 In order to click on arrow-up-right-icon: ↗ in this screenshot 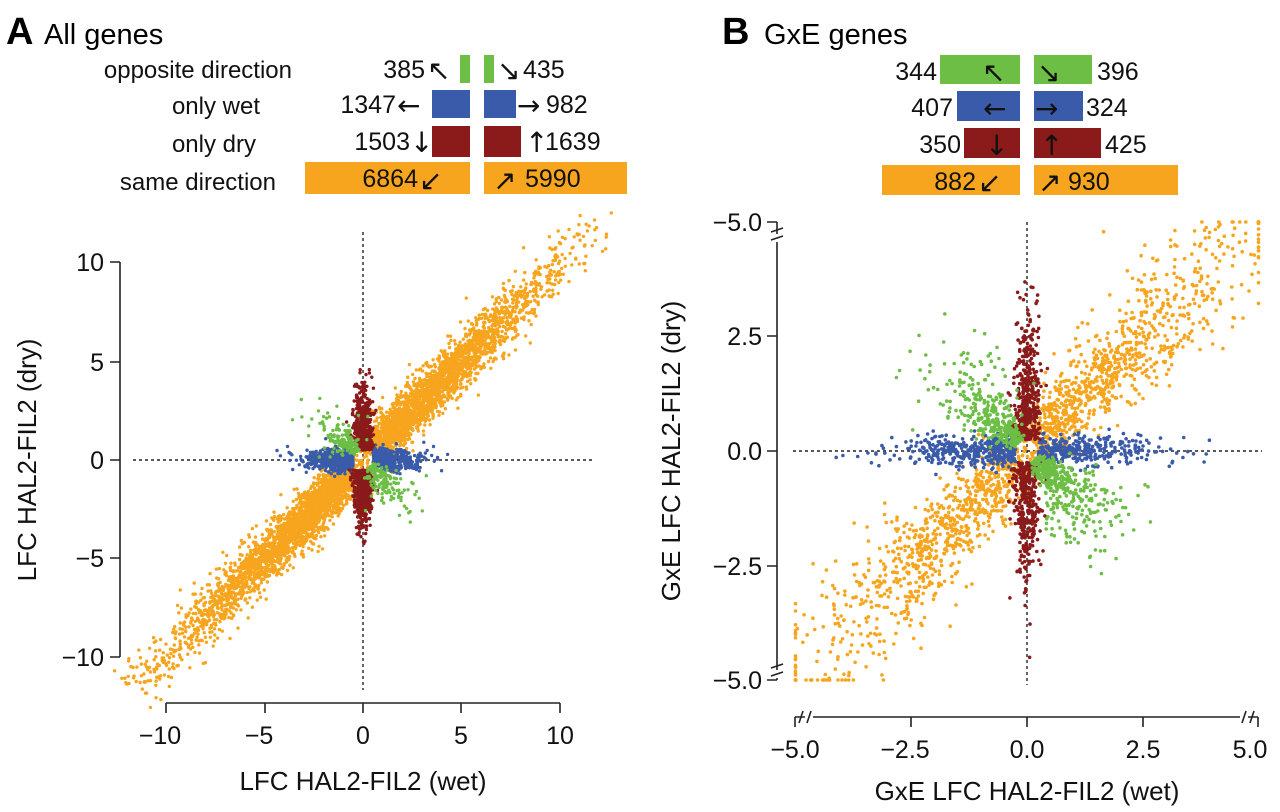, I will do `click(504, 180)`.